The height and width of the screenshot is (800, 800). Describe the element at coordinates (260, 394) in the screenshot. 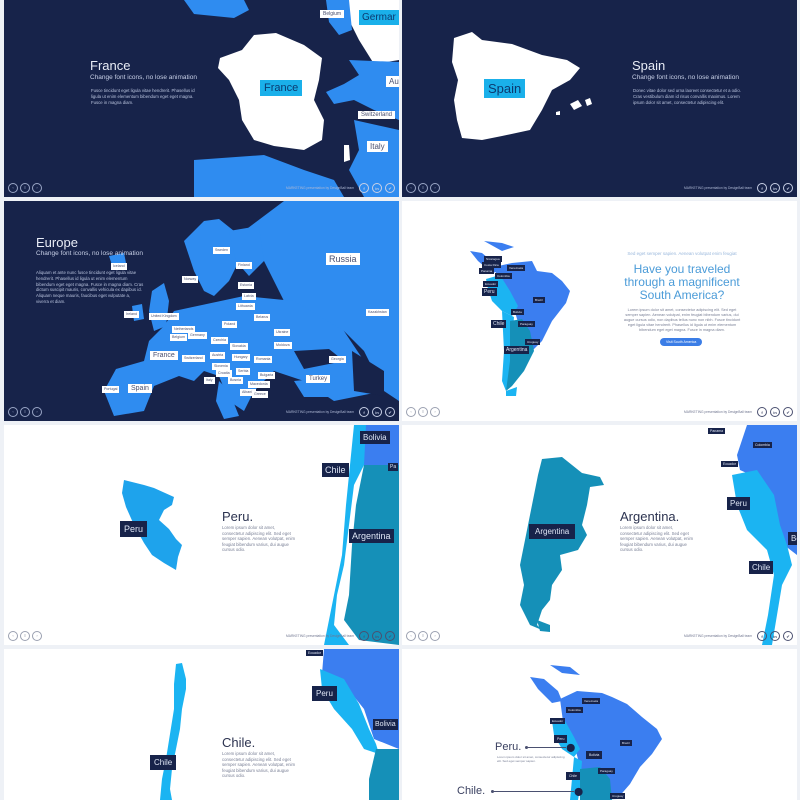

I see `label-greece: Greece` at that location.